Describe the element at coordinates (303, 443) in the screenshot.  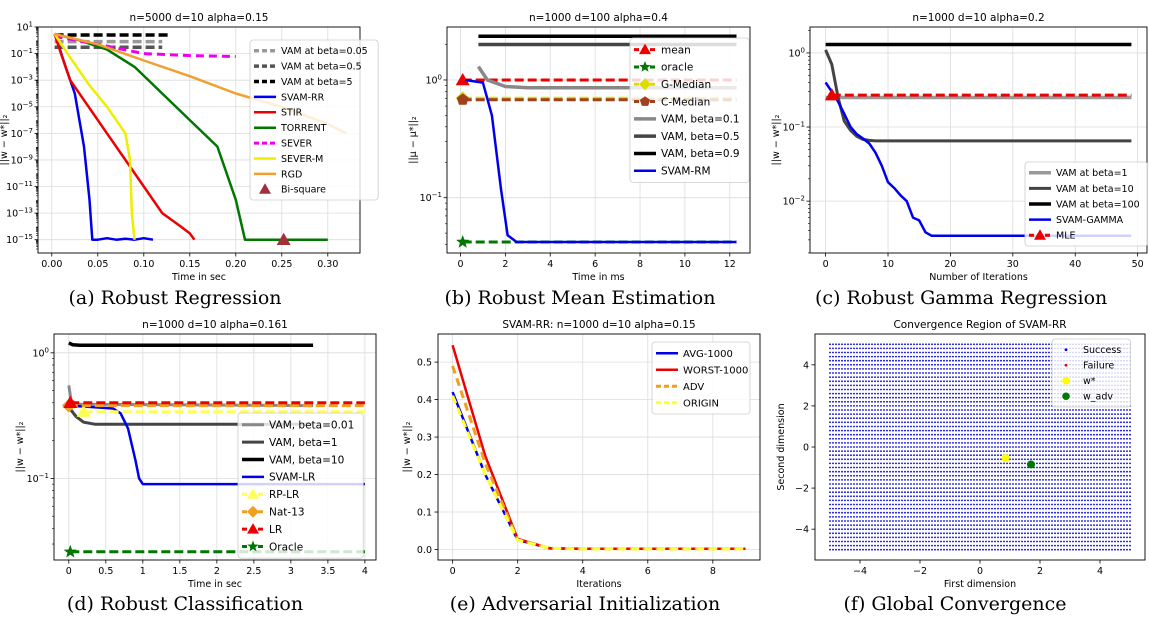
I see `legend-label: VAM, beta=1` at that location.